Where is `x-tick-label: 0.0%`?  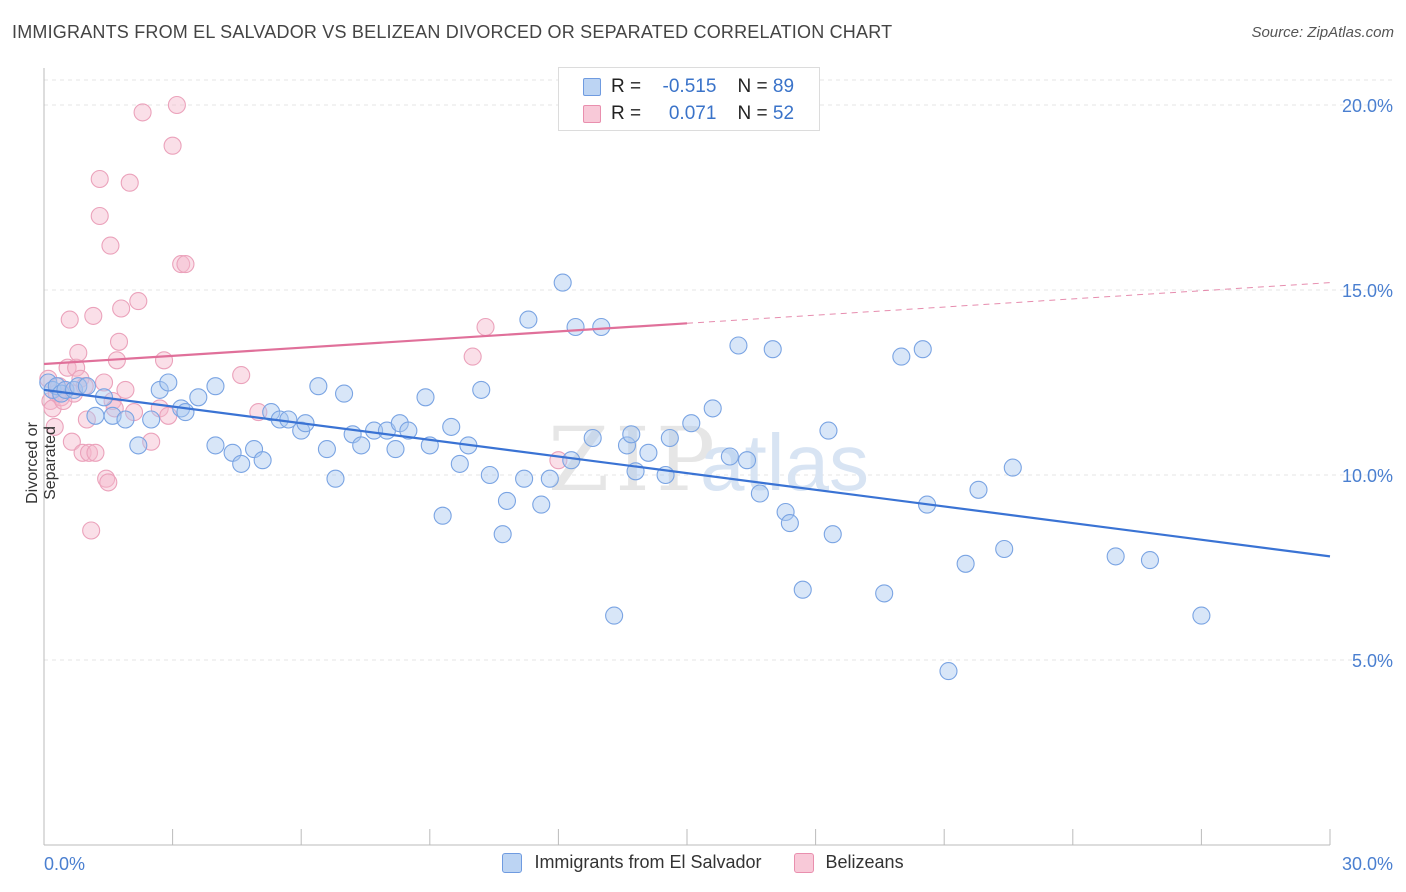
x-tick-label: 0.0% is located at coordinates (64, 864).